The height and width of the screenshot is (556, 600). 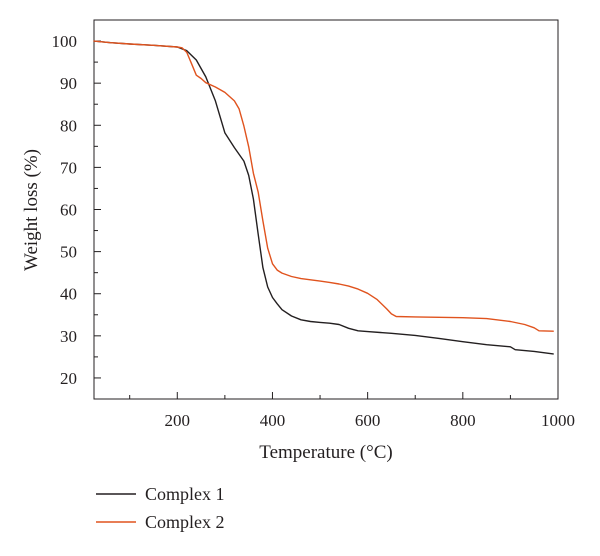 I want to click on y-tick-label: 70, so click(x=68, y=167).